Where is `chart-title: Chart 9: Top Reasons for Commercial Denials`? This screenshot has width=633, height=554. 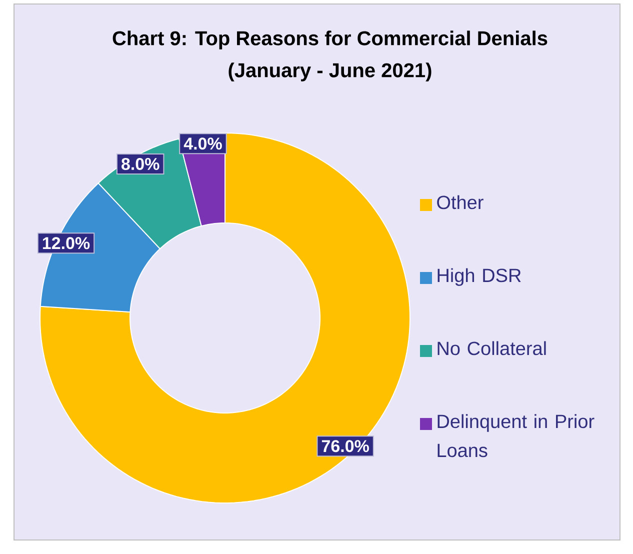
chart-title: Chart 9: Top Reasons for Commercial Denials is located at coordinates (330, 40).